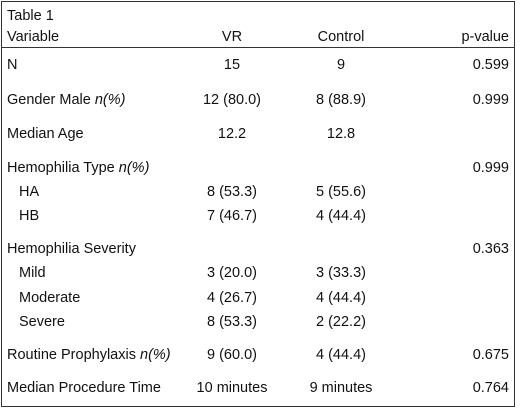 Image resolution: width=520 pixels, height=411 pixels. What do you see at coordinates (12, 65) in the screenshot?
I see `row-label: N` at bounding box center [12, 65].